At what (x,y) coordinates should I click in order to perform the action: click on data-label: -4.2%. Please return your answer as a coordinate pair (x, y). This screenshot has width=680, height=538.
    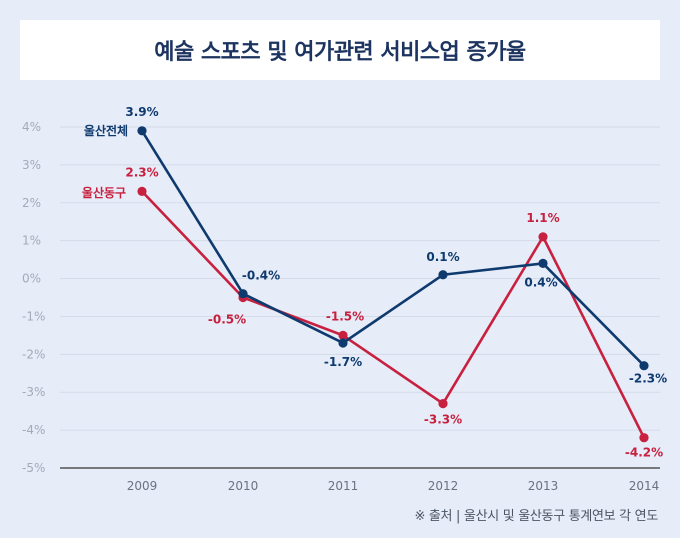
    Looking at the image, I should click on (644, 453).